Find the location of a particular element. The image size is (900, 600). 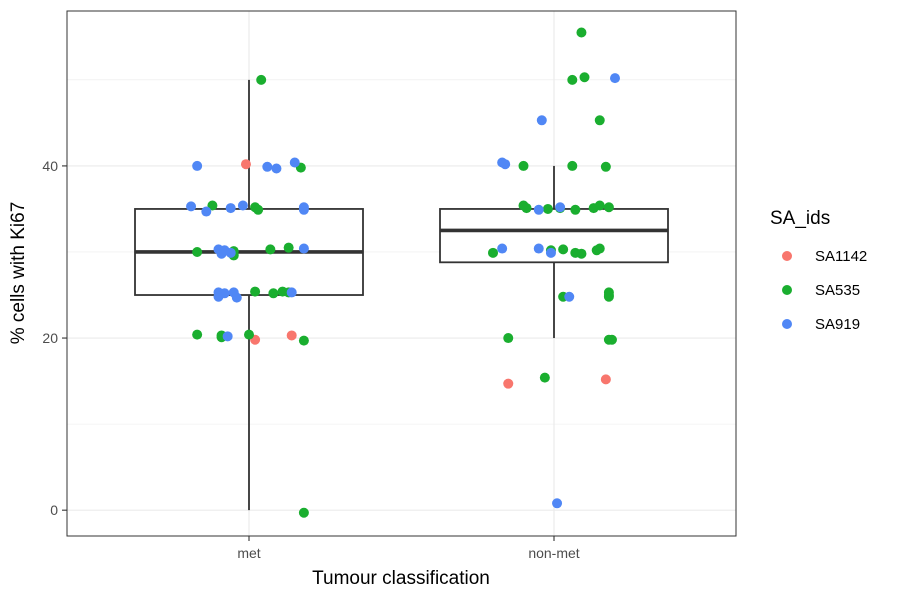

legend-item-SA535: SA535 is located at coordinates (821, 290).